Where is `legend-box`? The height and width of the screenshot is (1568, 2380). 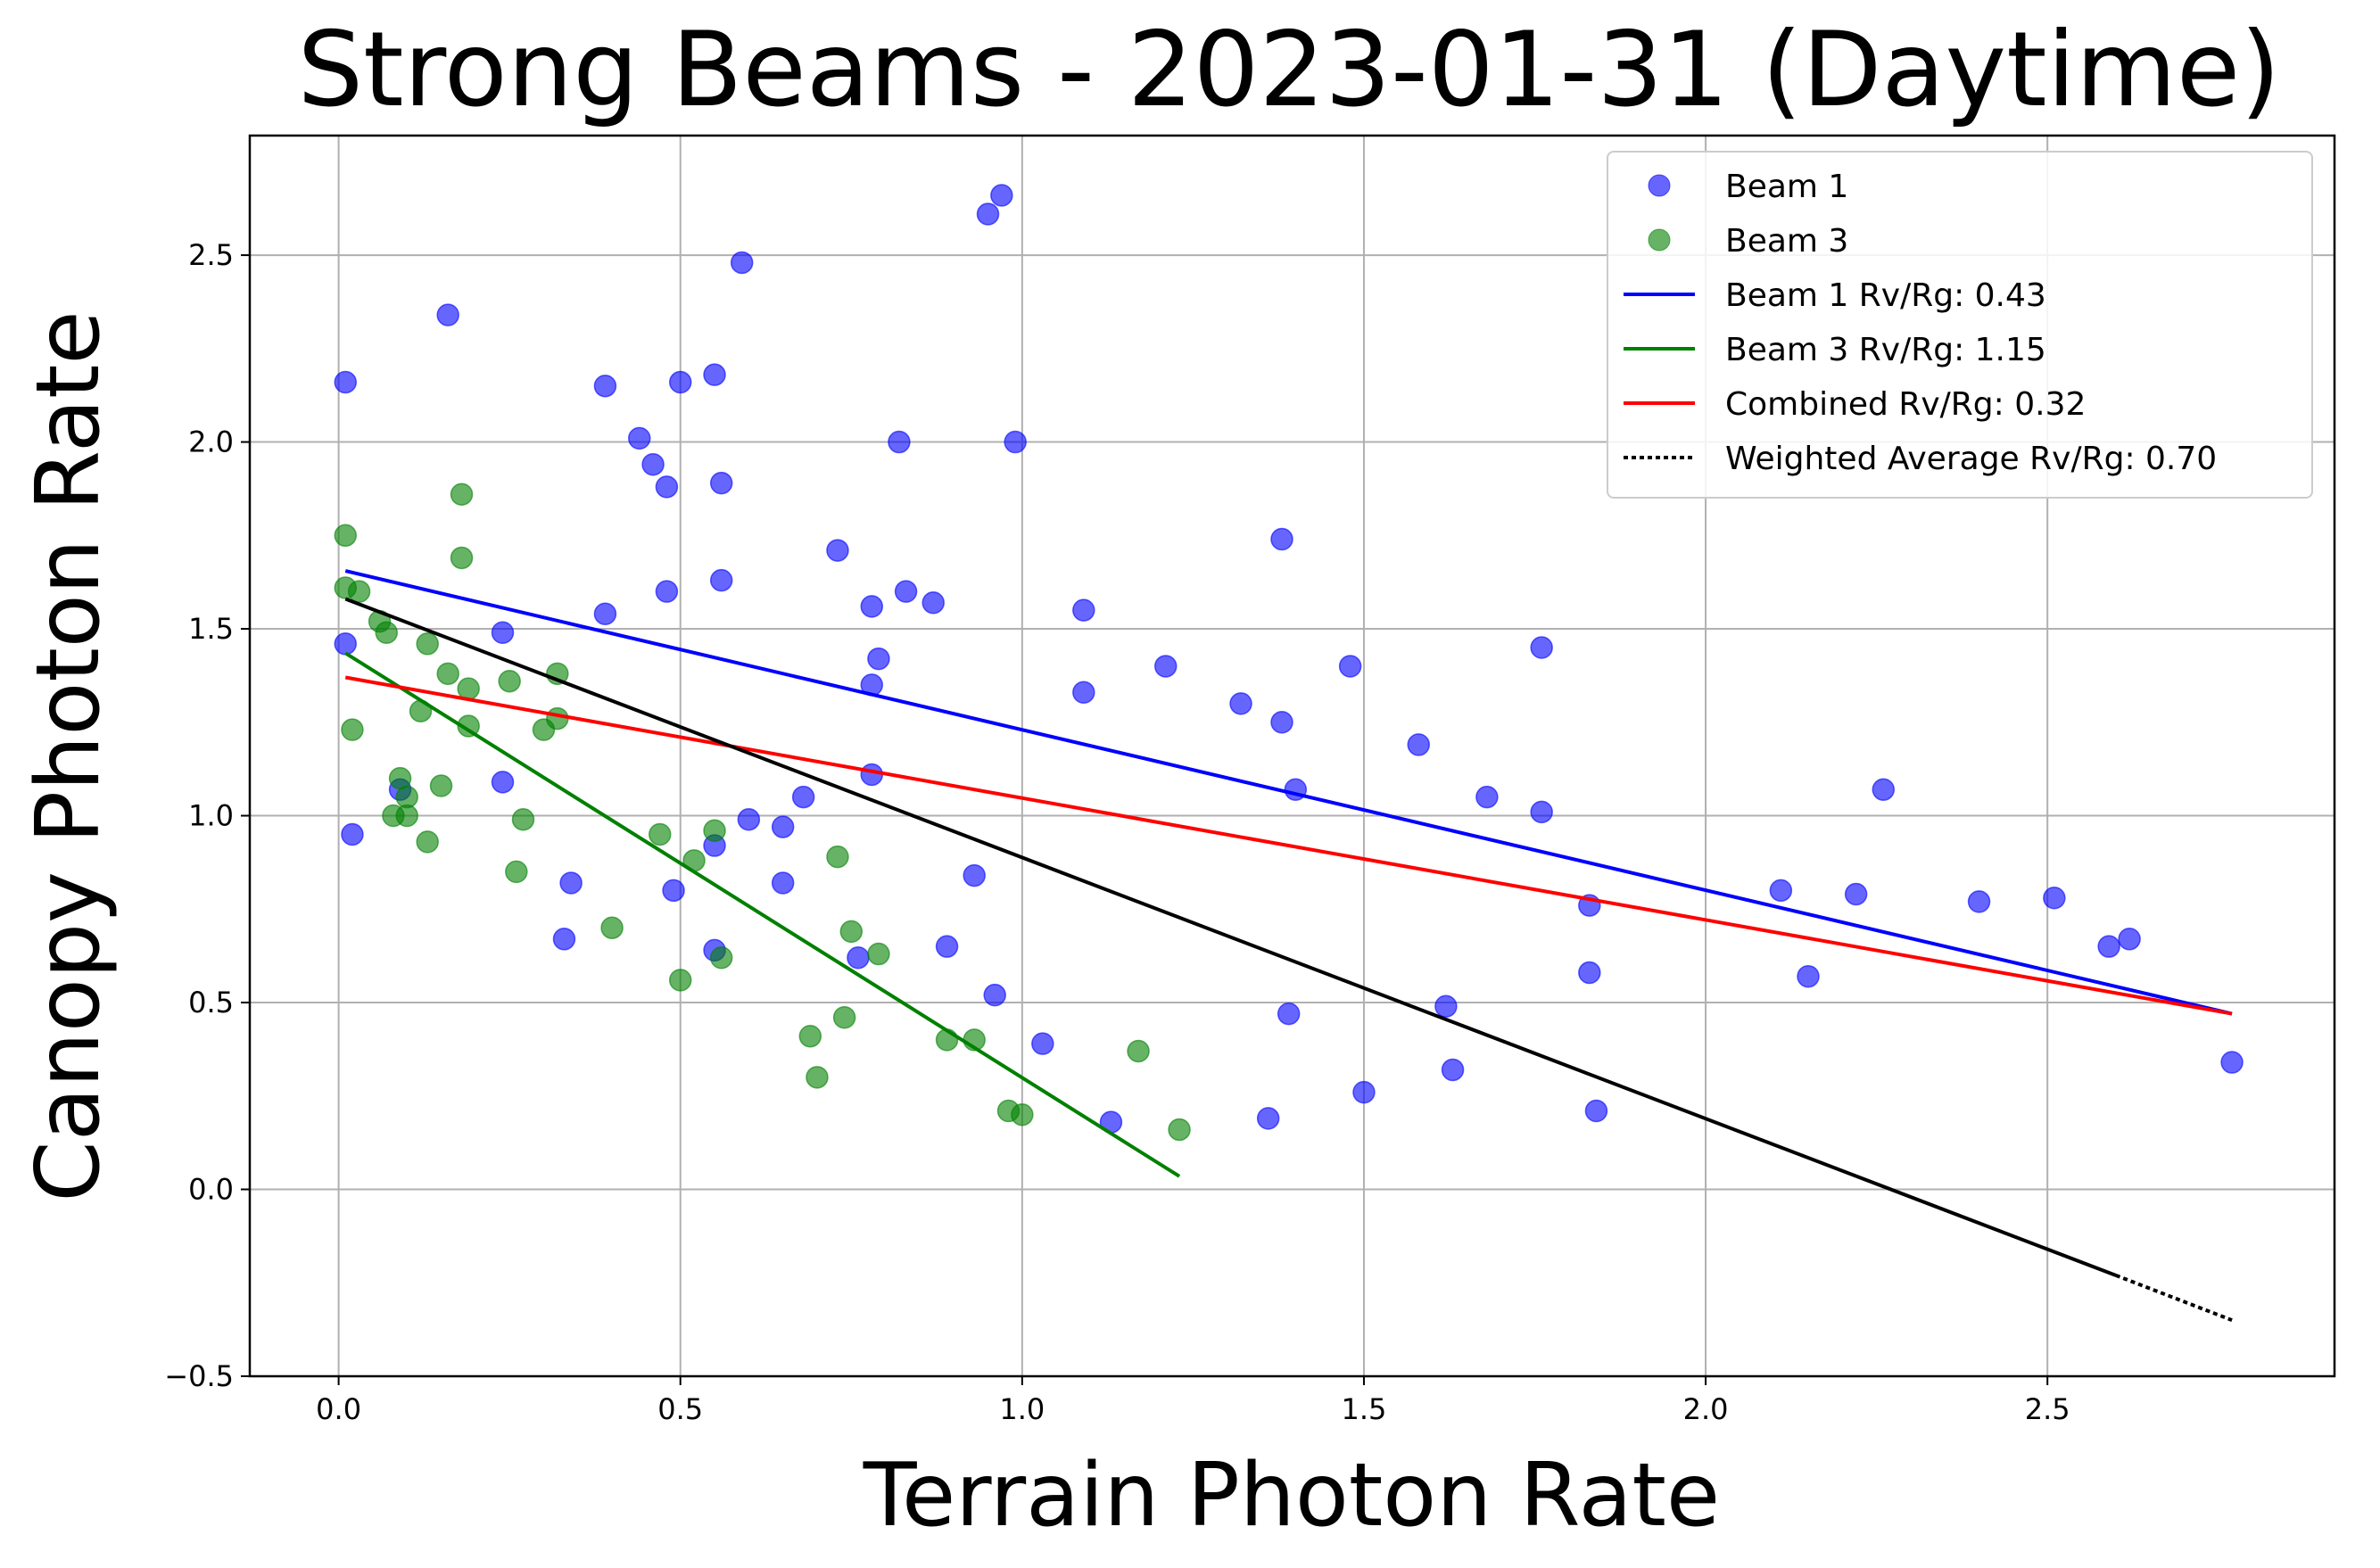
legend-box is located at coordinates (1960, 325).